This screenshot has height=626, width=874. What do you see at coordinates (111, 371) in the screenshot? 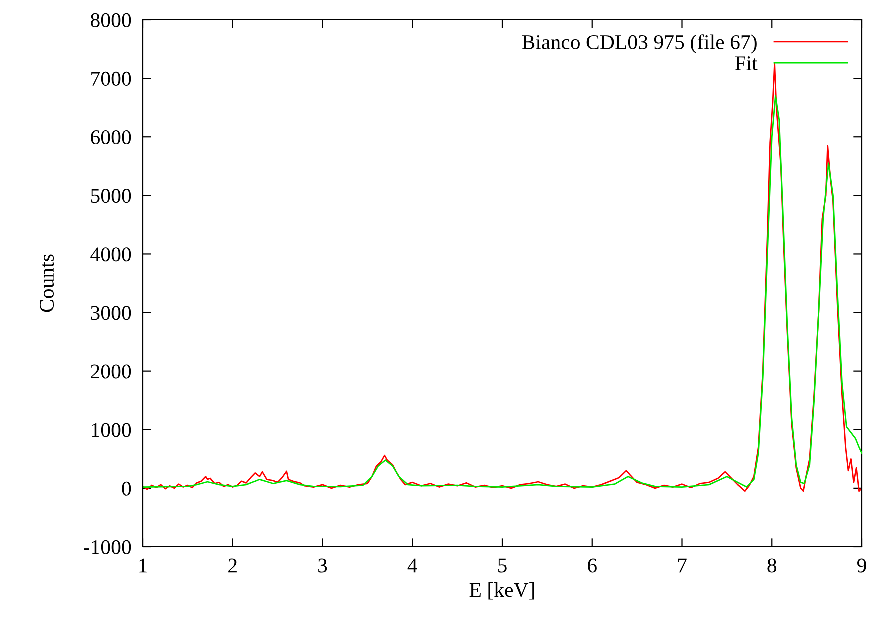
I see `y-tick-label: 2000` at bounding box center [111, 371].